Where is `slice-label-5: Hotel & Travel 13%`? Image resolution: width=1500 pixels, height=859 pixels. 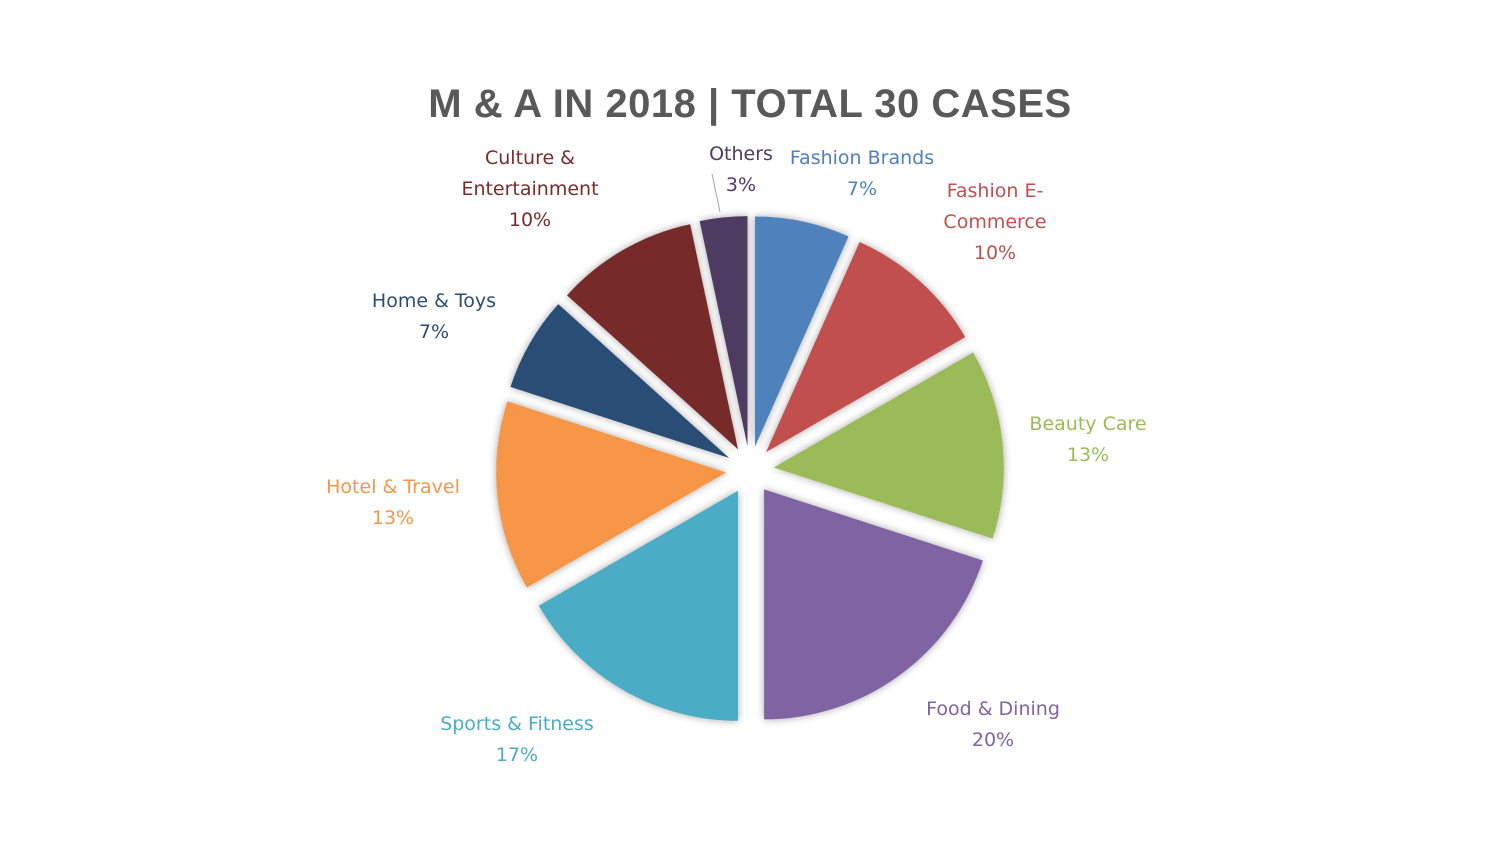
slice-label-5: Hotel & Travel 13% is located at coordinates (393, 502).